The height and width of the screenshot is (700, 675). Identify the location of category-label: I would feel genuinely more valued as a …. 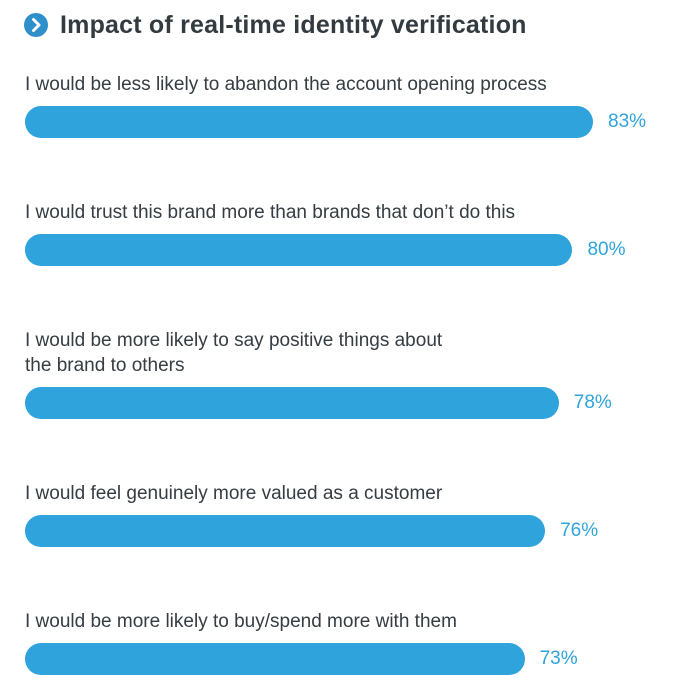
(234, 493).